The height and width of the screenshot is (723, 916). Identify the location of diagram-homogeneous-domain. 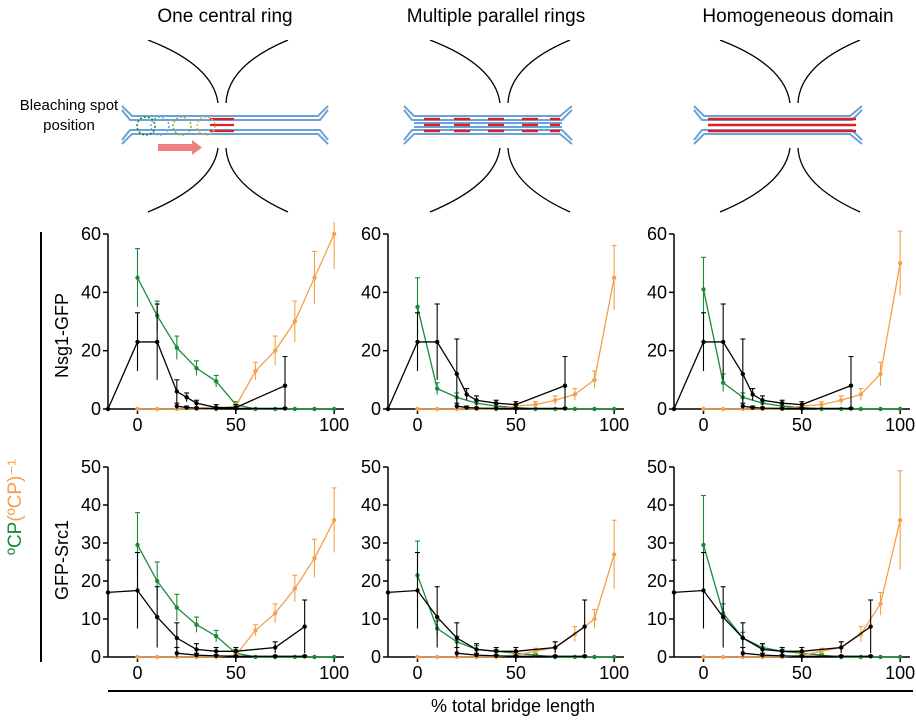
(778, 126).